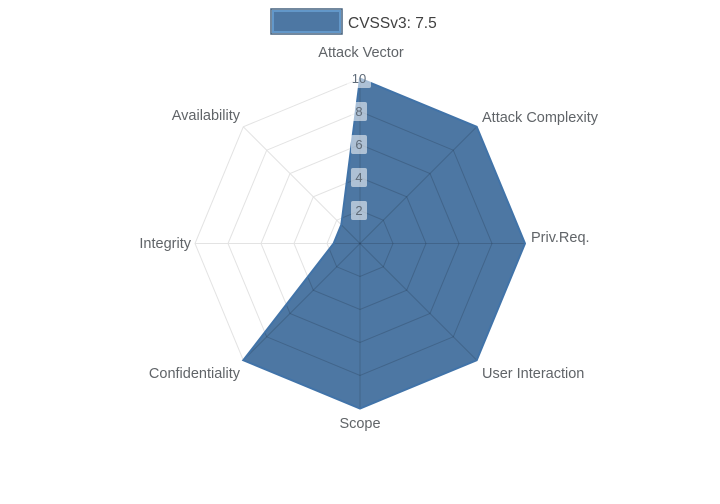 The width and height of the screenshot is (720, 504). I want to click on radial-tick: 6, so click(359, 144).